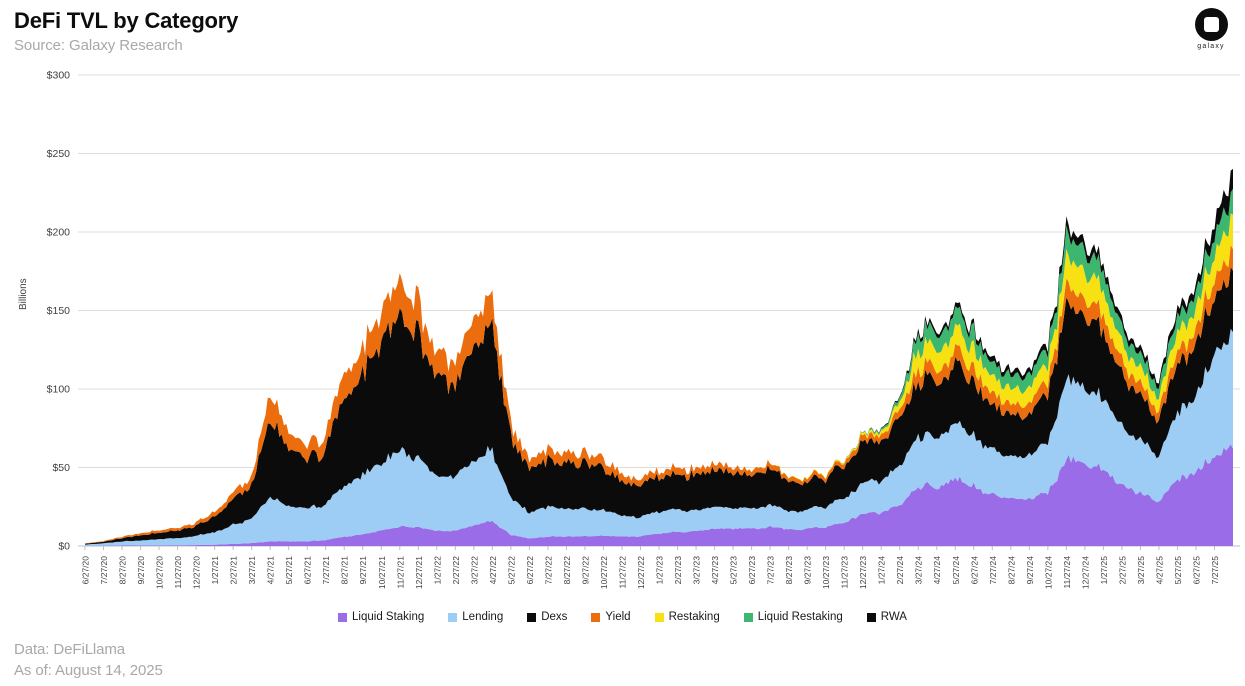  What do you see at coordinates (530, 570) in the screenshot?
I see `svg-text: 6/27/22` at bounding box center [530, 570].